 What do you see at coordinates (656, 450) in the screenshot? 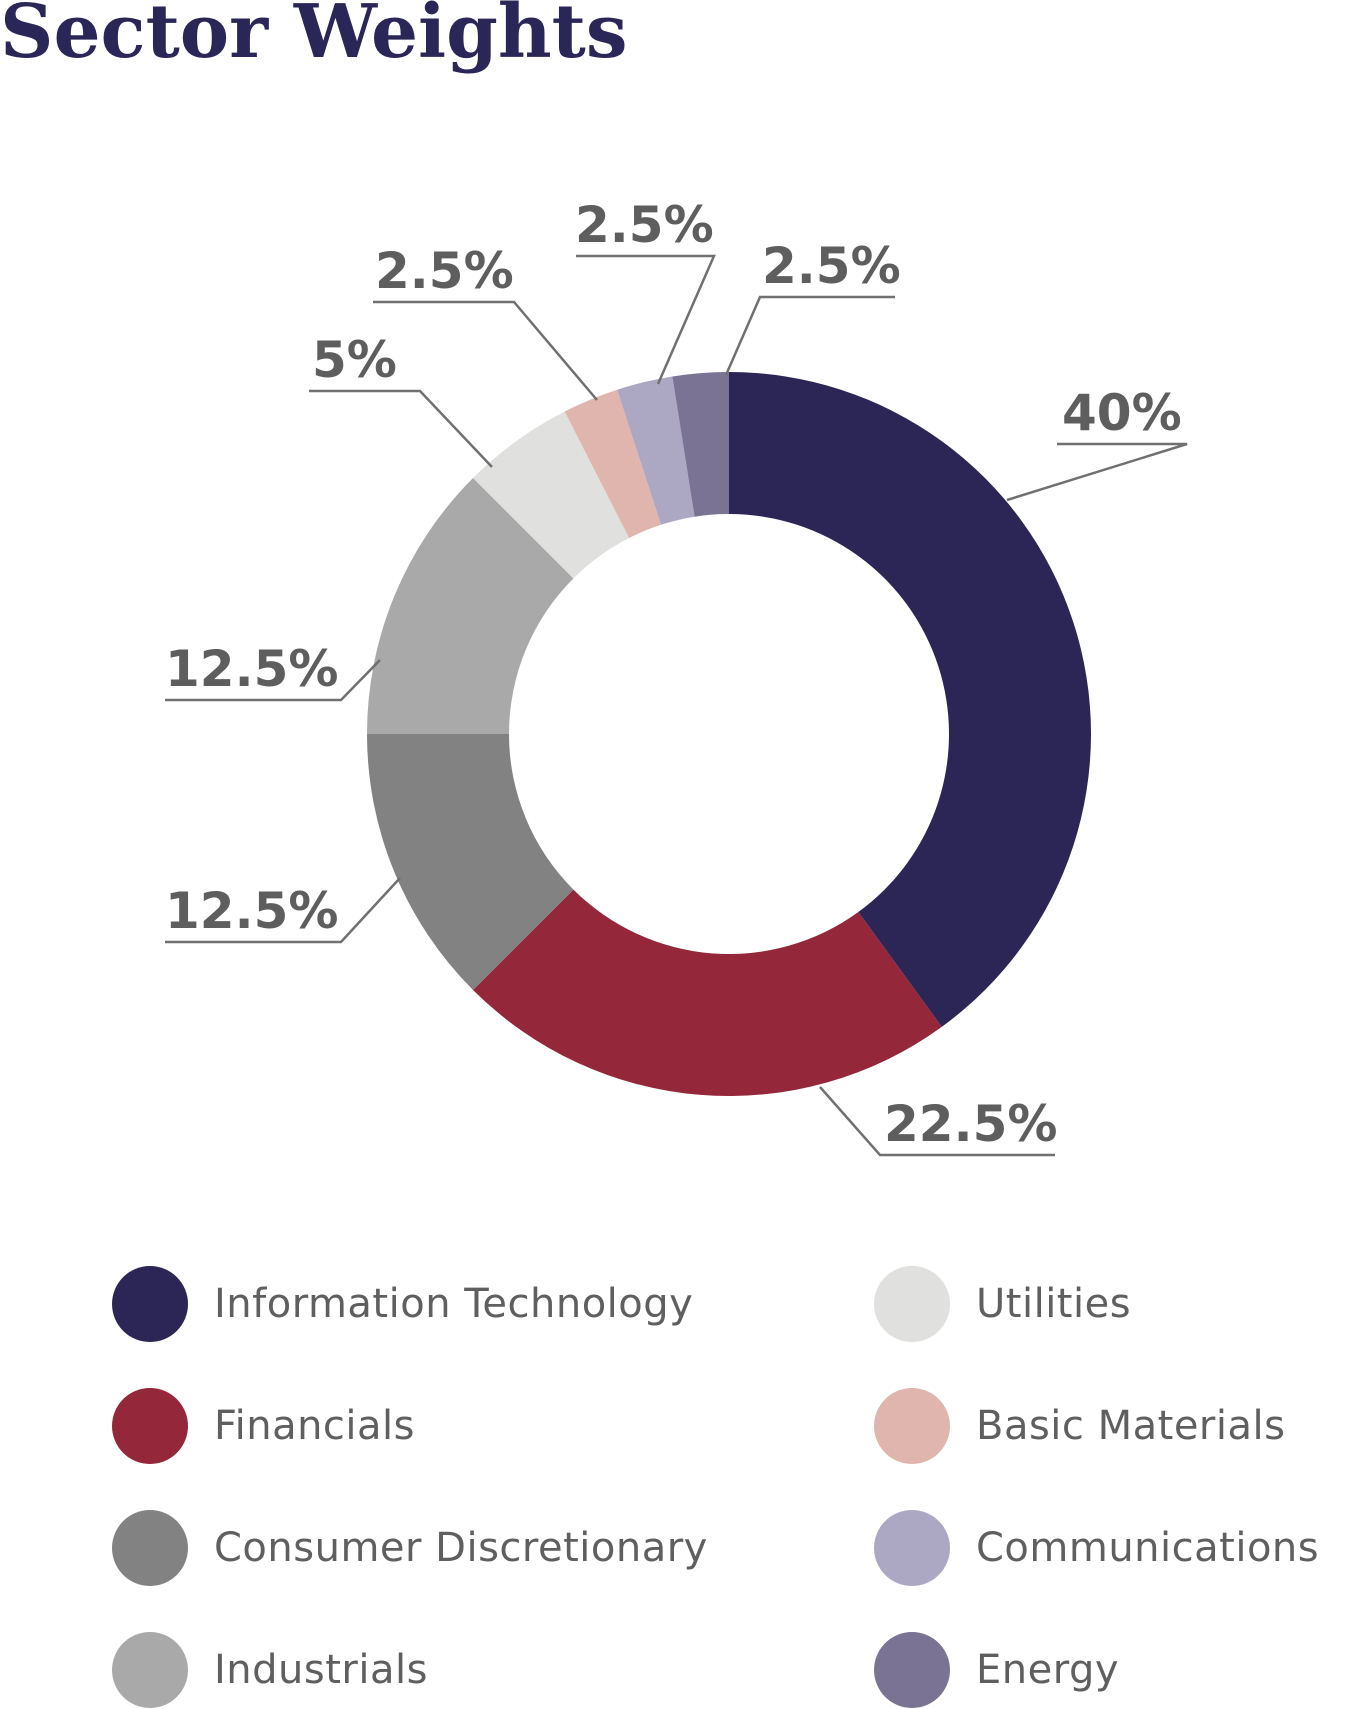
I see `slice-communications` at bounding box center [656, 450].